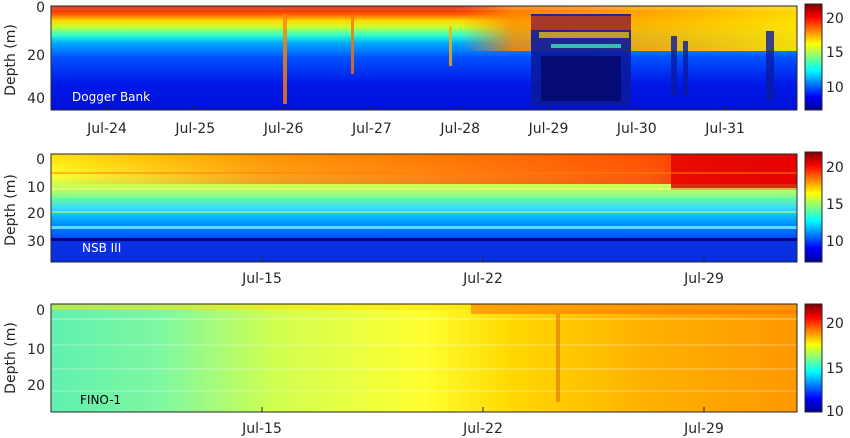  What do you see at coordinates (36, 201) in the screenshot?
I see `y-ticks: 0 10 20 30` at bounding box center [36, 201].